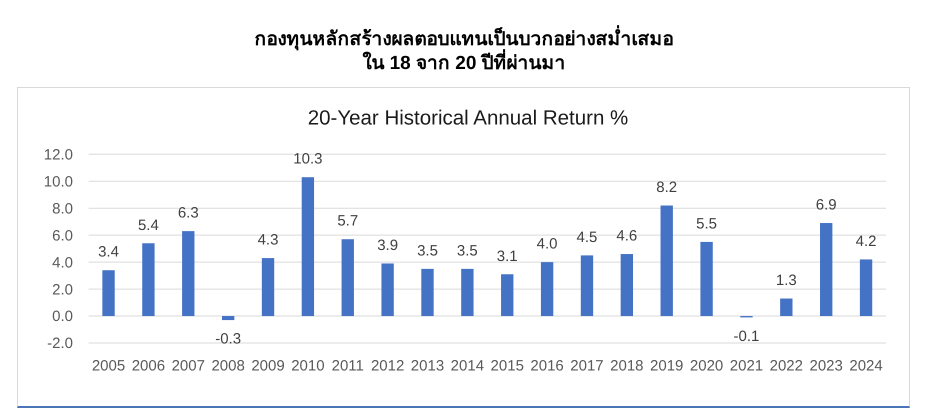 The width and height of the screenshot is (929, 418). I want to click on xtick-label: 2010, so click(308, 366).